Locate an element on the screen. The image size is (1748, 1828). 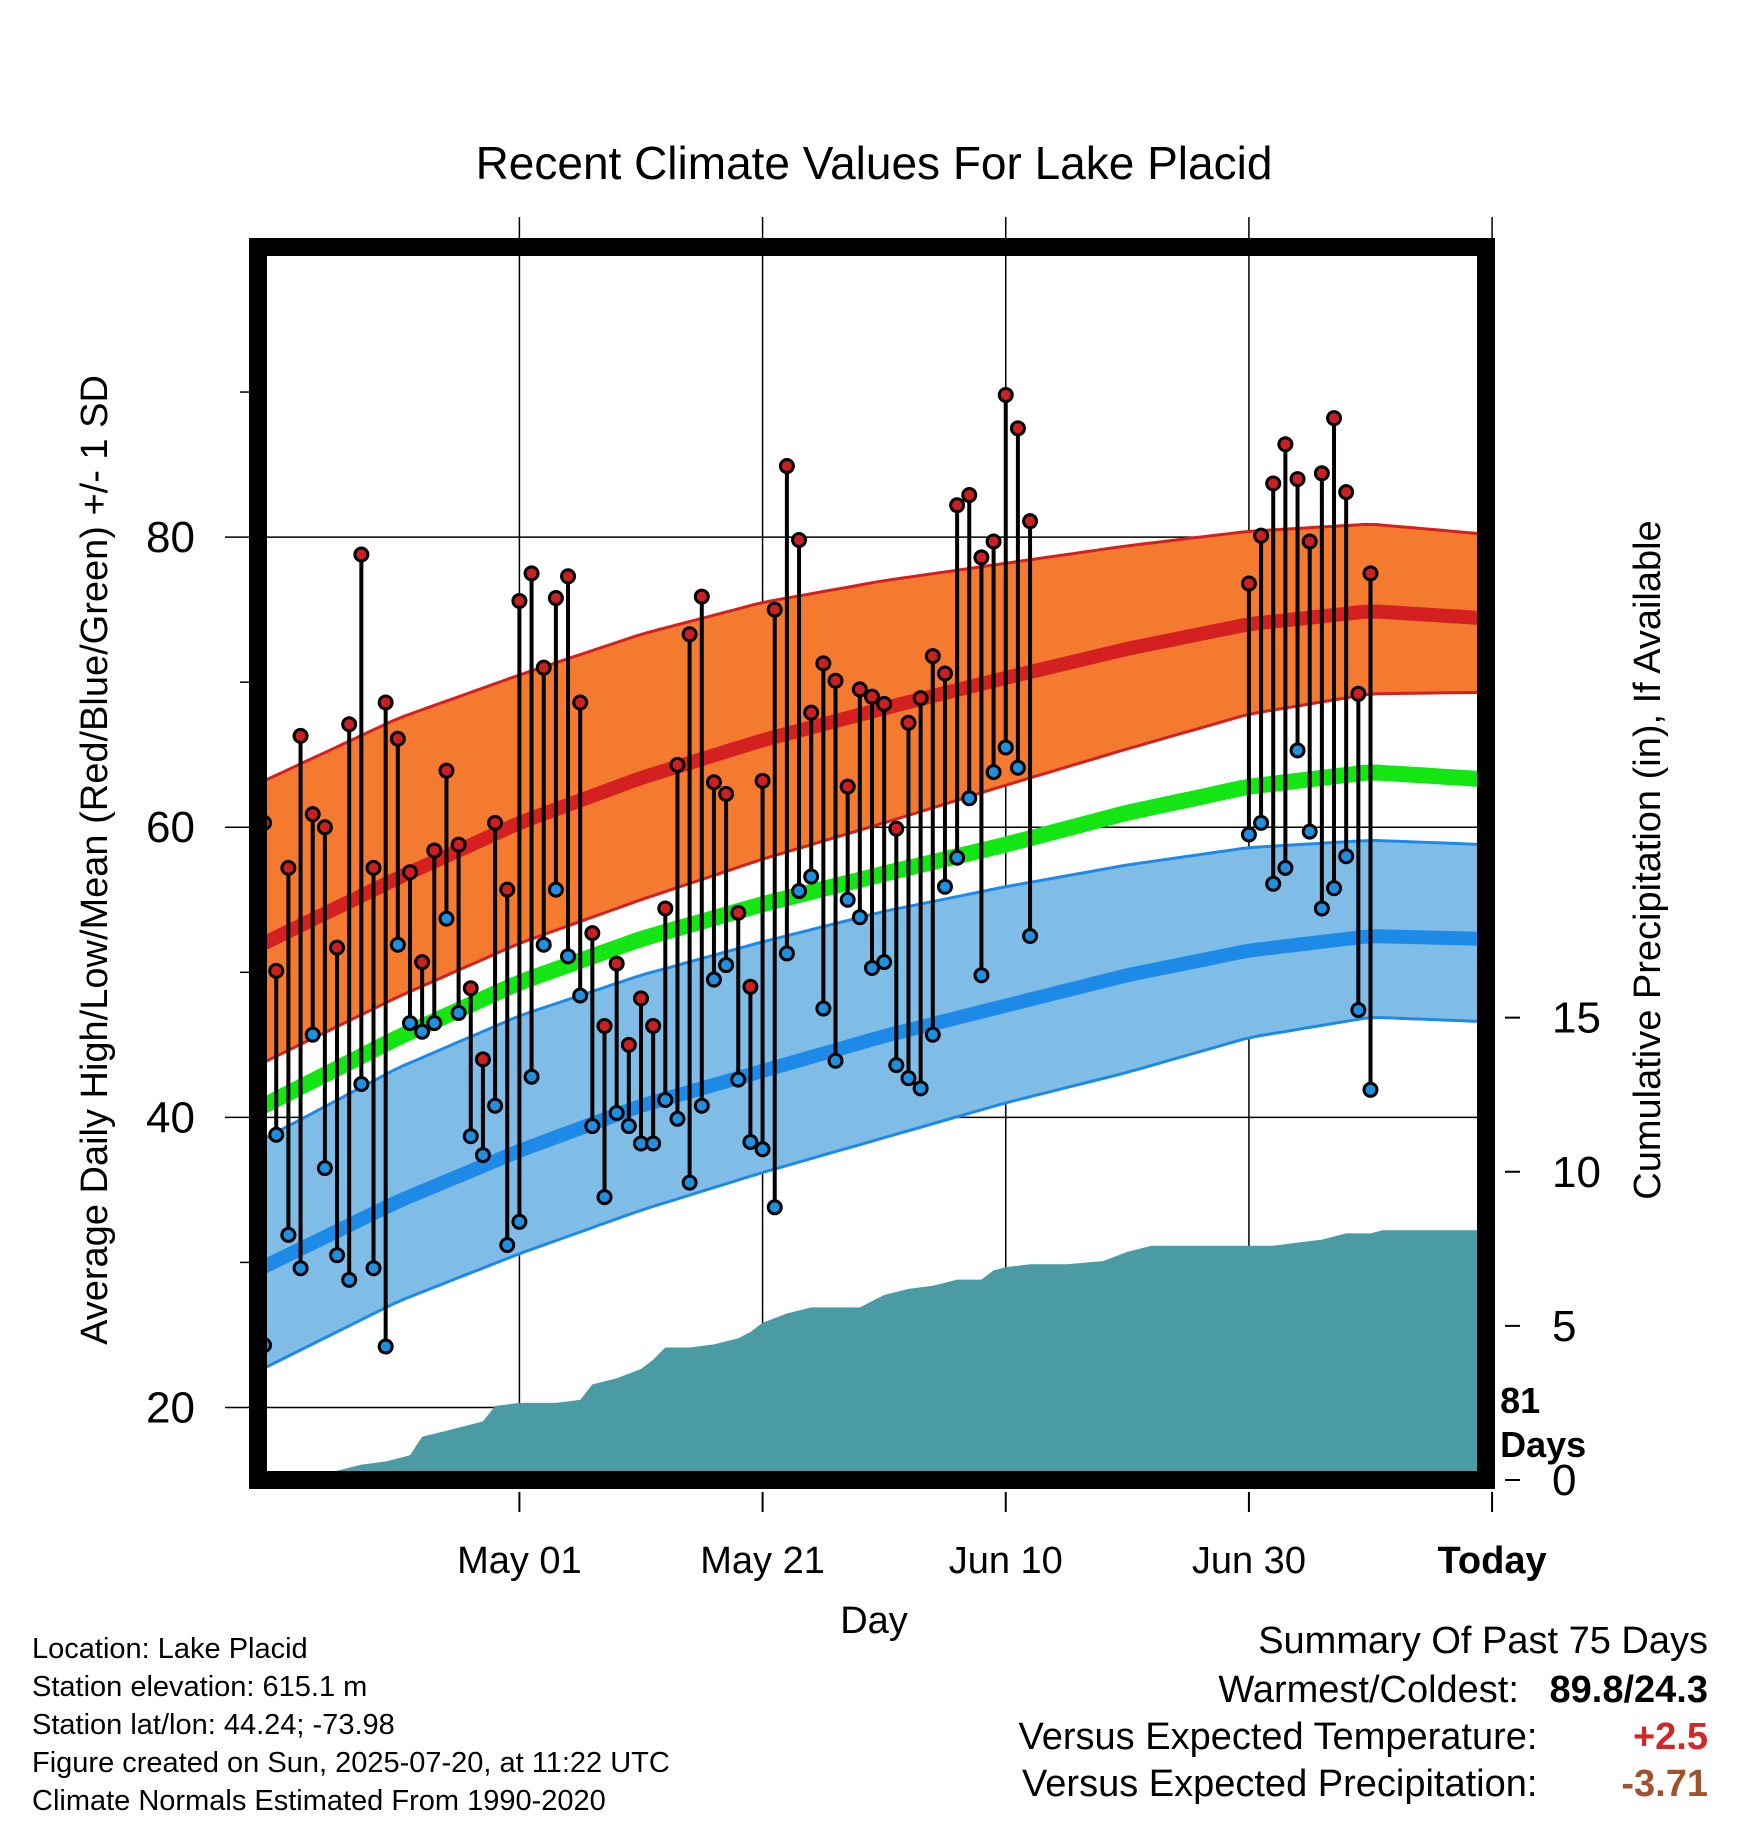
warmest-value: 89.8 is located at coordinates (1586, 1690).